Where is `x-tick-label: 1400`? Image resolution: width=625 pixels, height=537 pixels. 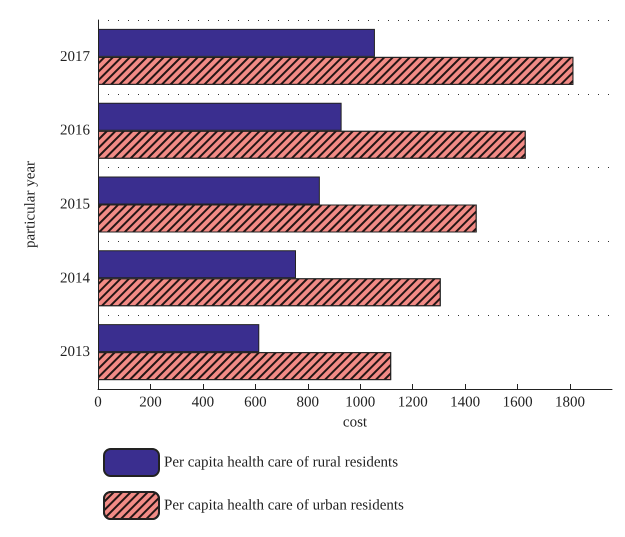 x-tick-label: 1400 is located at coordinates (465, 402).